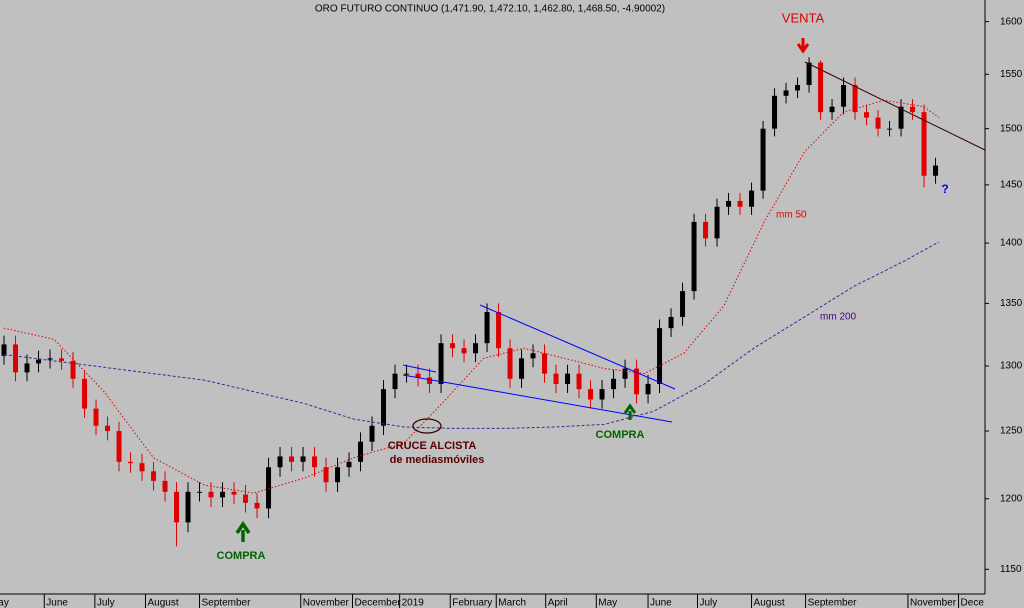 The height and width of the screenshot is (608, 1024). What do you see at coordinates (803, 46) in the screenshot?
I see `sell-arrow` at bounding box center [803, 46].